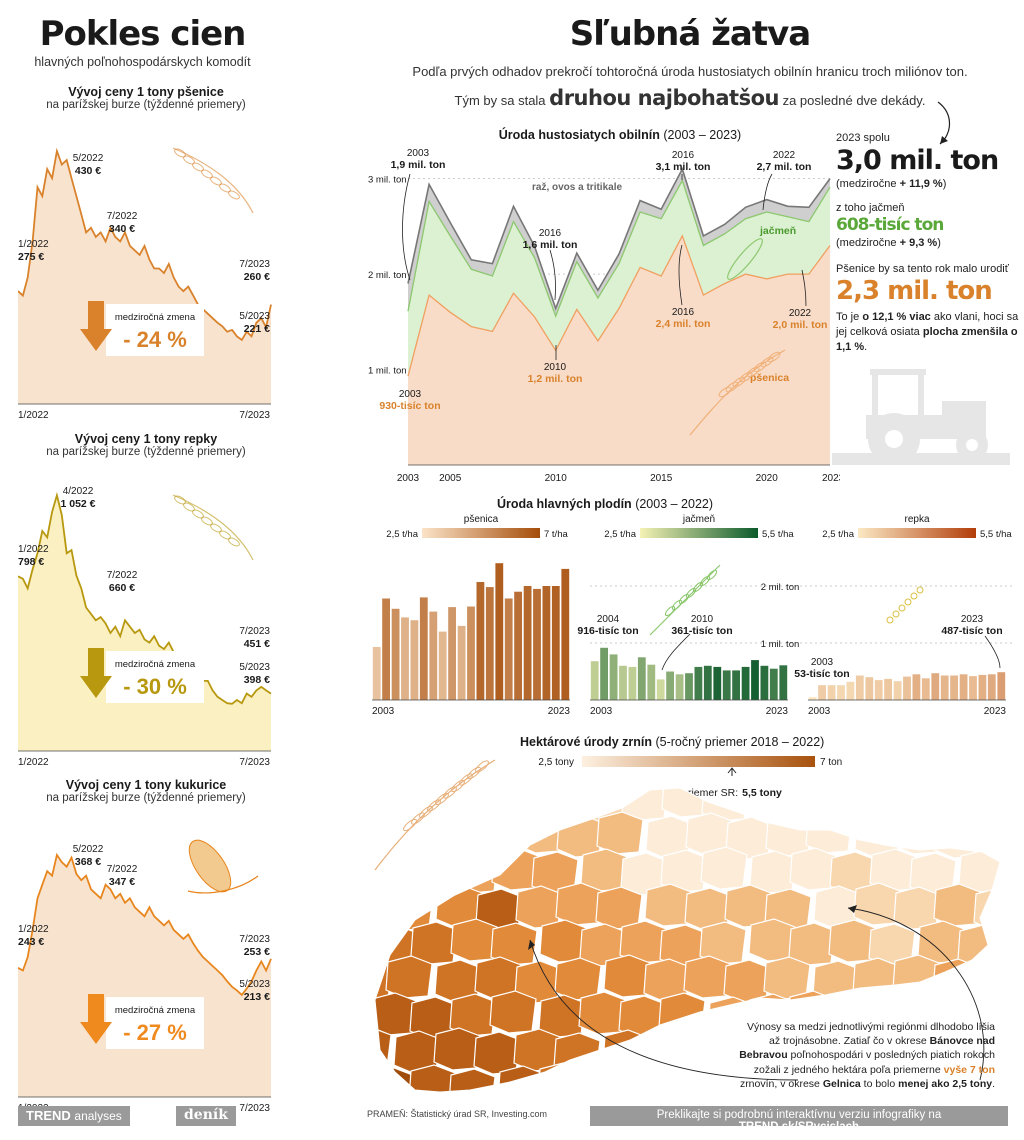 Image resolution: width=1024 pixels, height=1140 pixels. Describe the element at coordinates (619, 239) in the screenshot. I see `rye-line` at that location.